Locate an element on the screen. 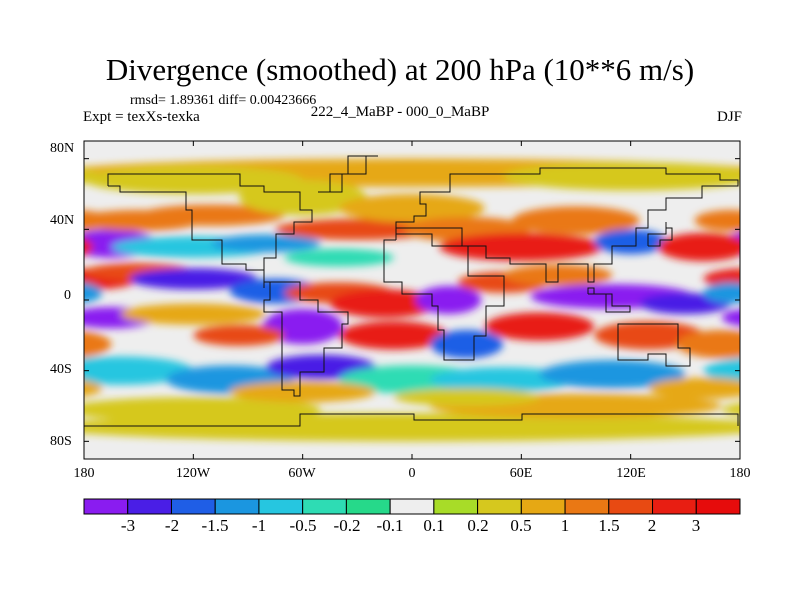 The height and width of the screenshot is (600, 800). lat-label-0: 0 is located at coordinates (67, 295).